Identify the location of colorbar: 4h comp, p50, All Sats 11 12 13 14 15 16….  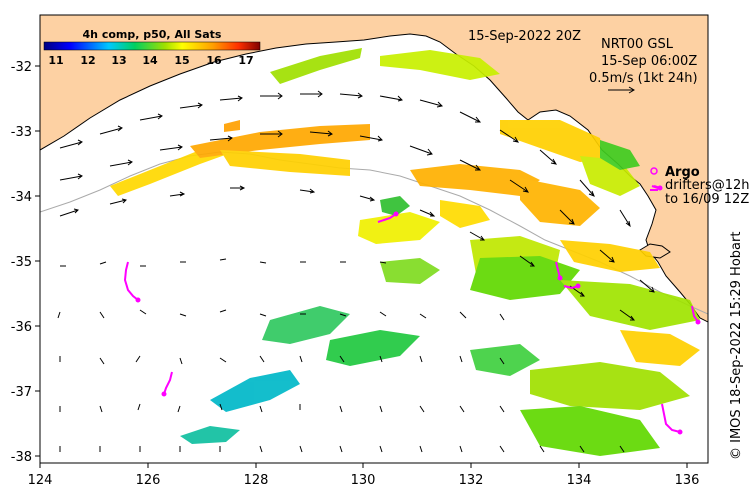
(152, 47).